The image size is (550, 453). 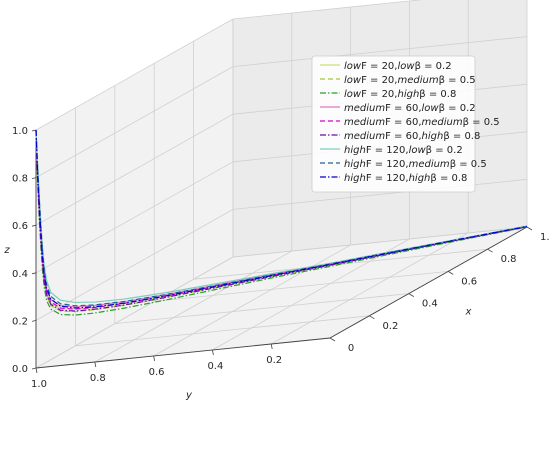 I want to click on z-tick-label: 0.8, so click(x=20, y=179).